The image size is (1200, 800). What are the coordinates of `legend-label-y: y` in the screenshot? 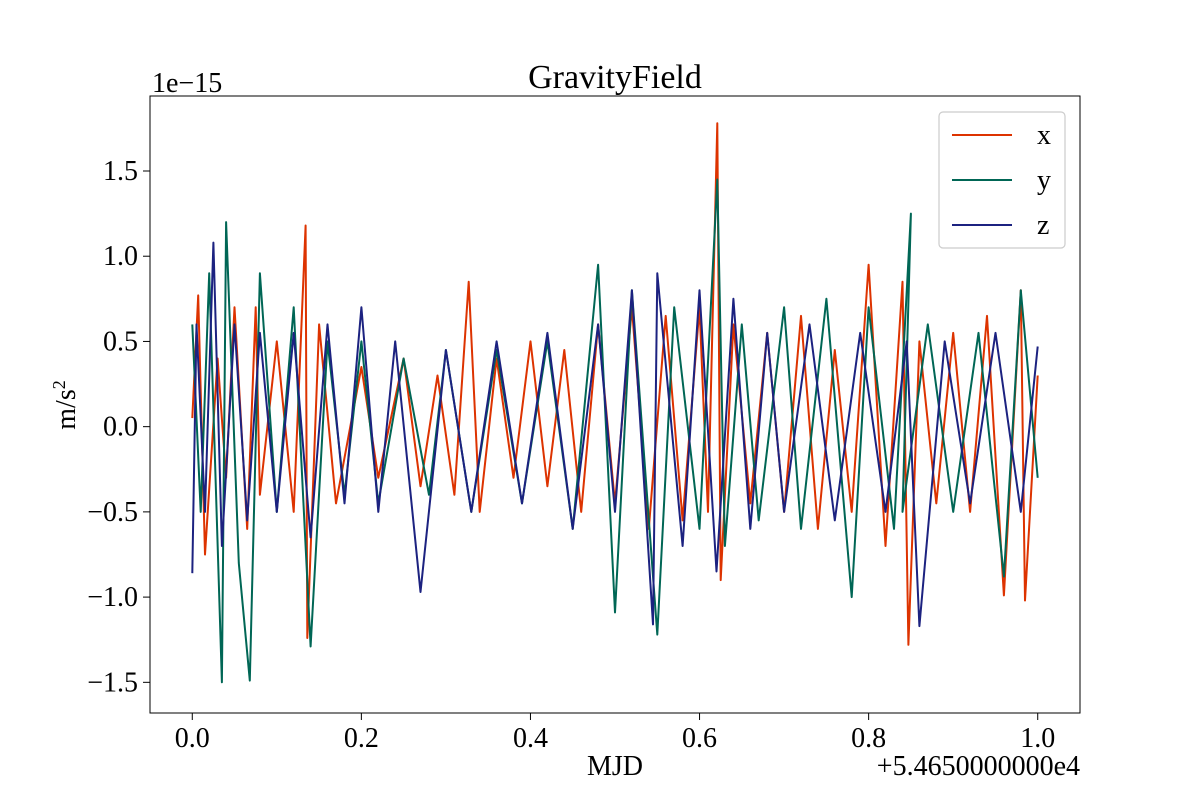 It's located at (1044, 180).